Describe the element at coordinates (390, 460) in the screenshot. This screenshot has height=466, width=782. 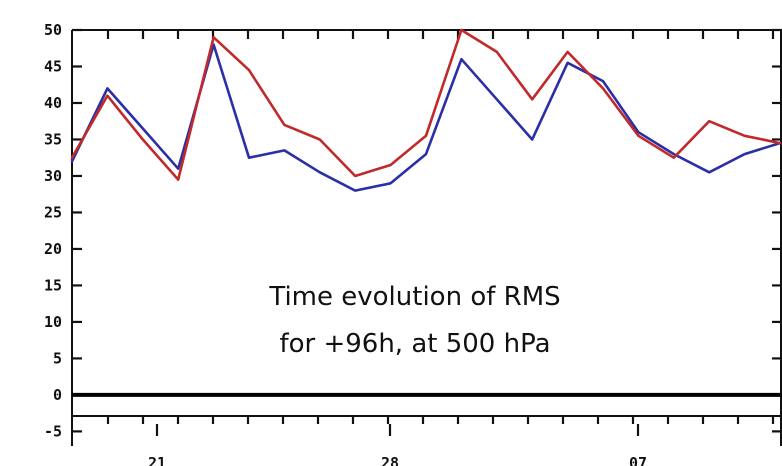
I see `x-tick-label: 28` at that location.